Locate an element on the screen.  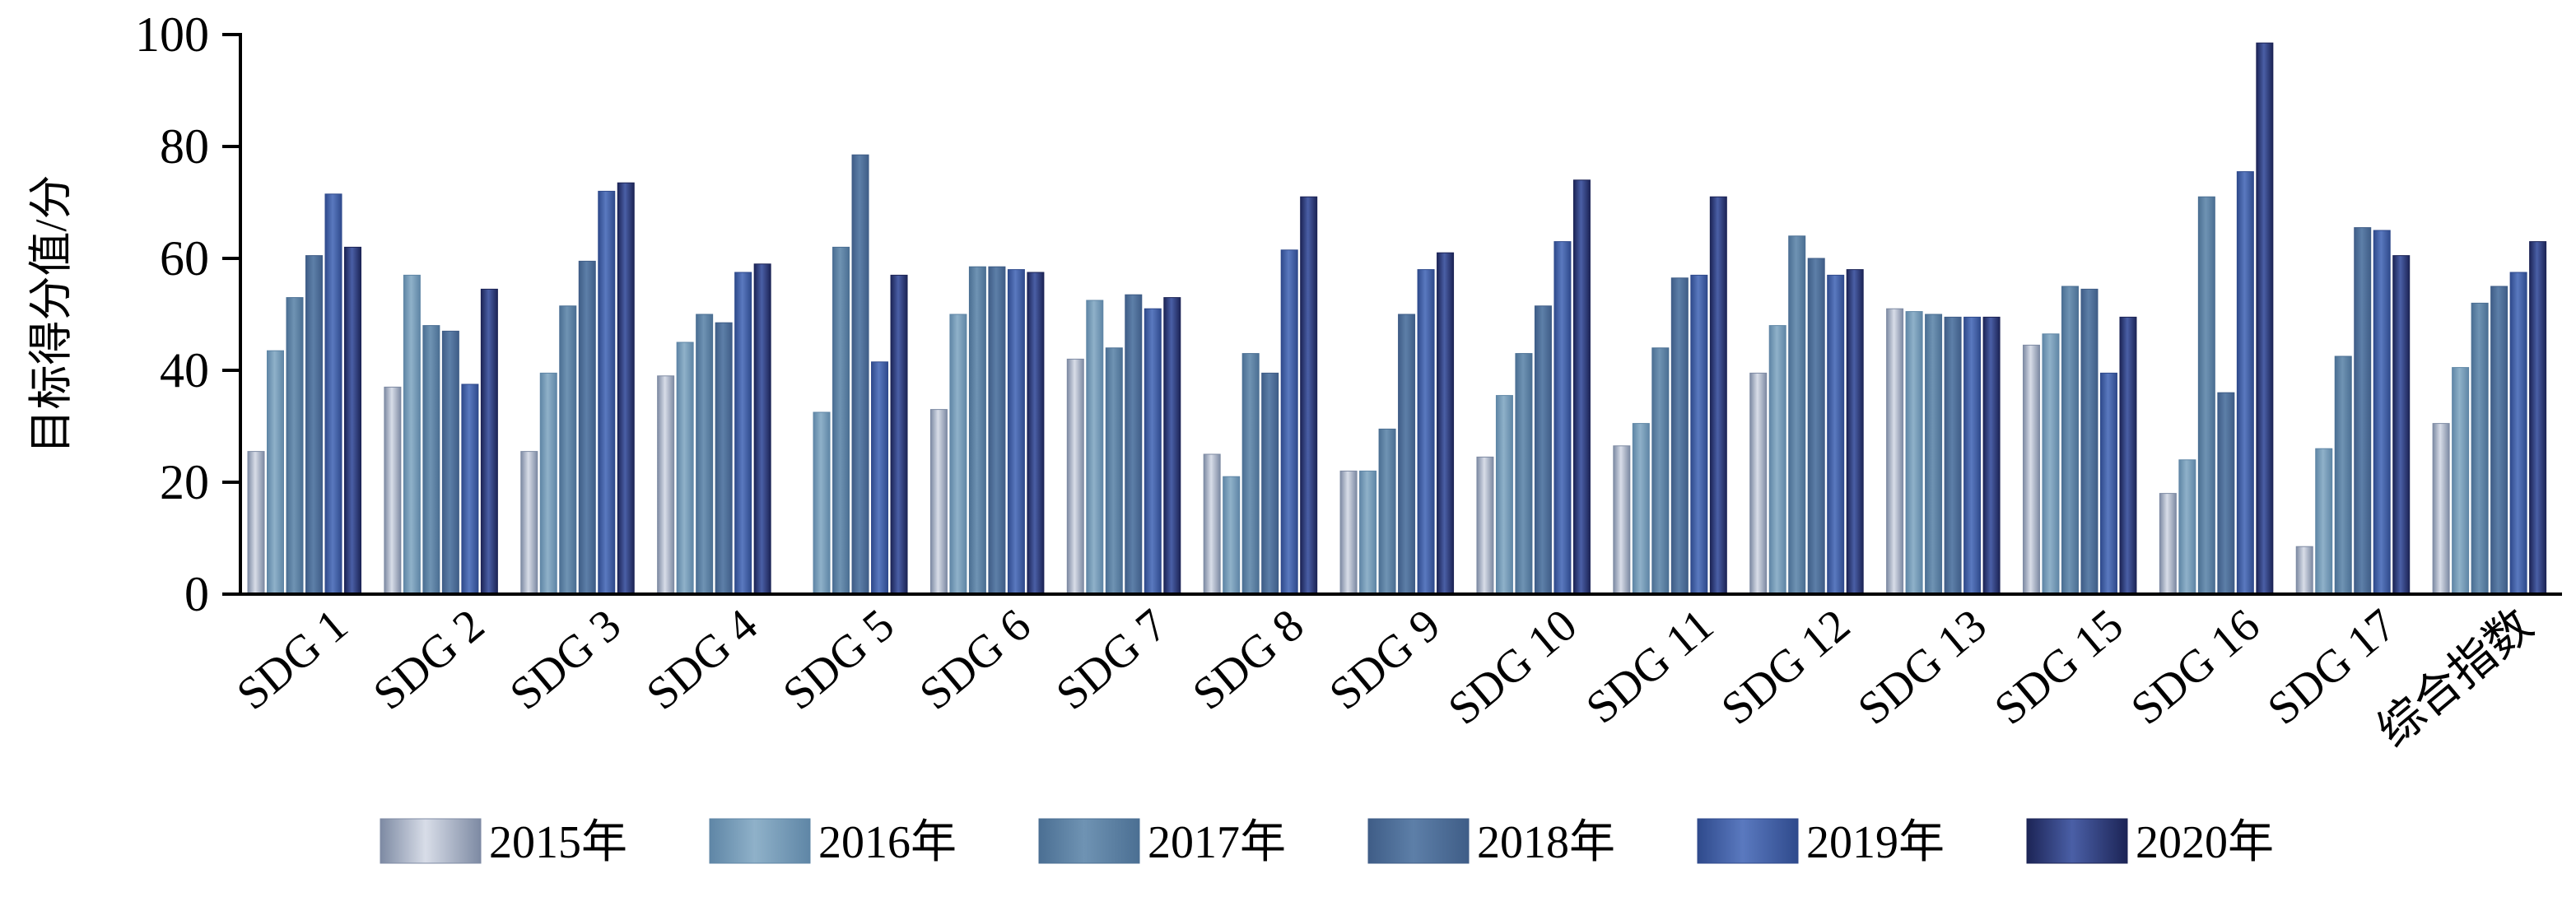
x-tick-label: SDG 1 is located at coordinates (292, 659).